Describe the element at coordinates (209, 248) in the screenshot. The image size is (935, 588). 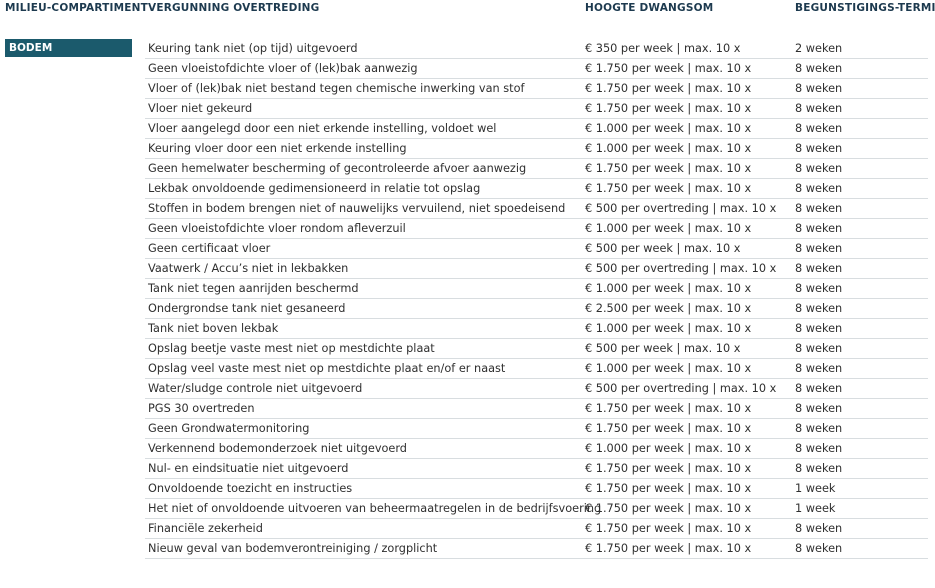
I see `violation: Geen certificaat vloer` at that location.